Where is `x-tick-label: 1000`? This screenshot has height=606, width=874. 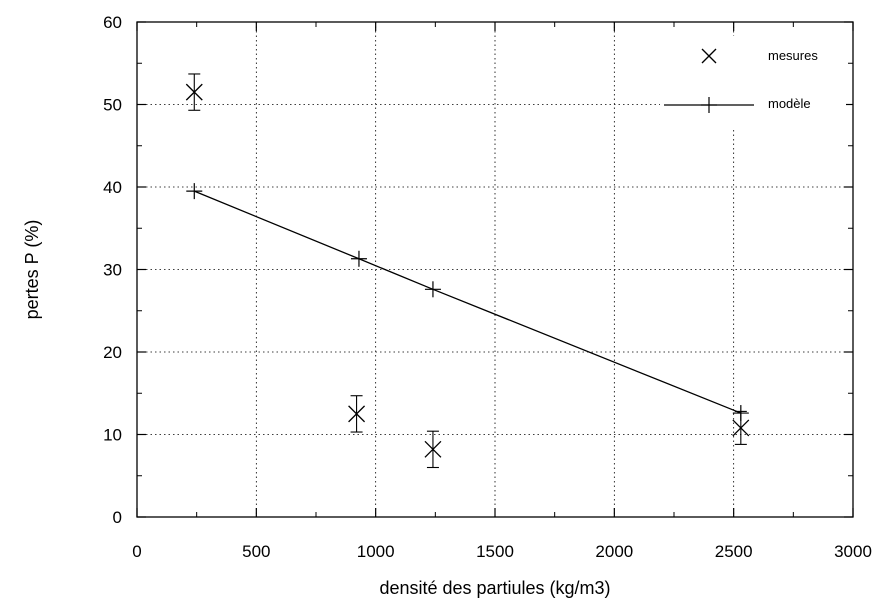
x-tick-label: 1000 is located at coordinates (376, 551).